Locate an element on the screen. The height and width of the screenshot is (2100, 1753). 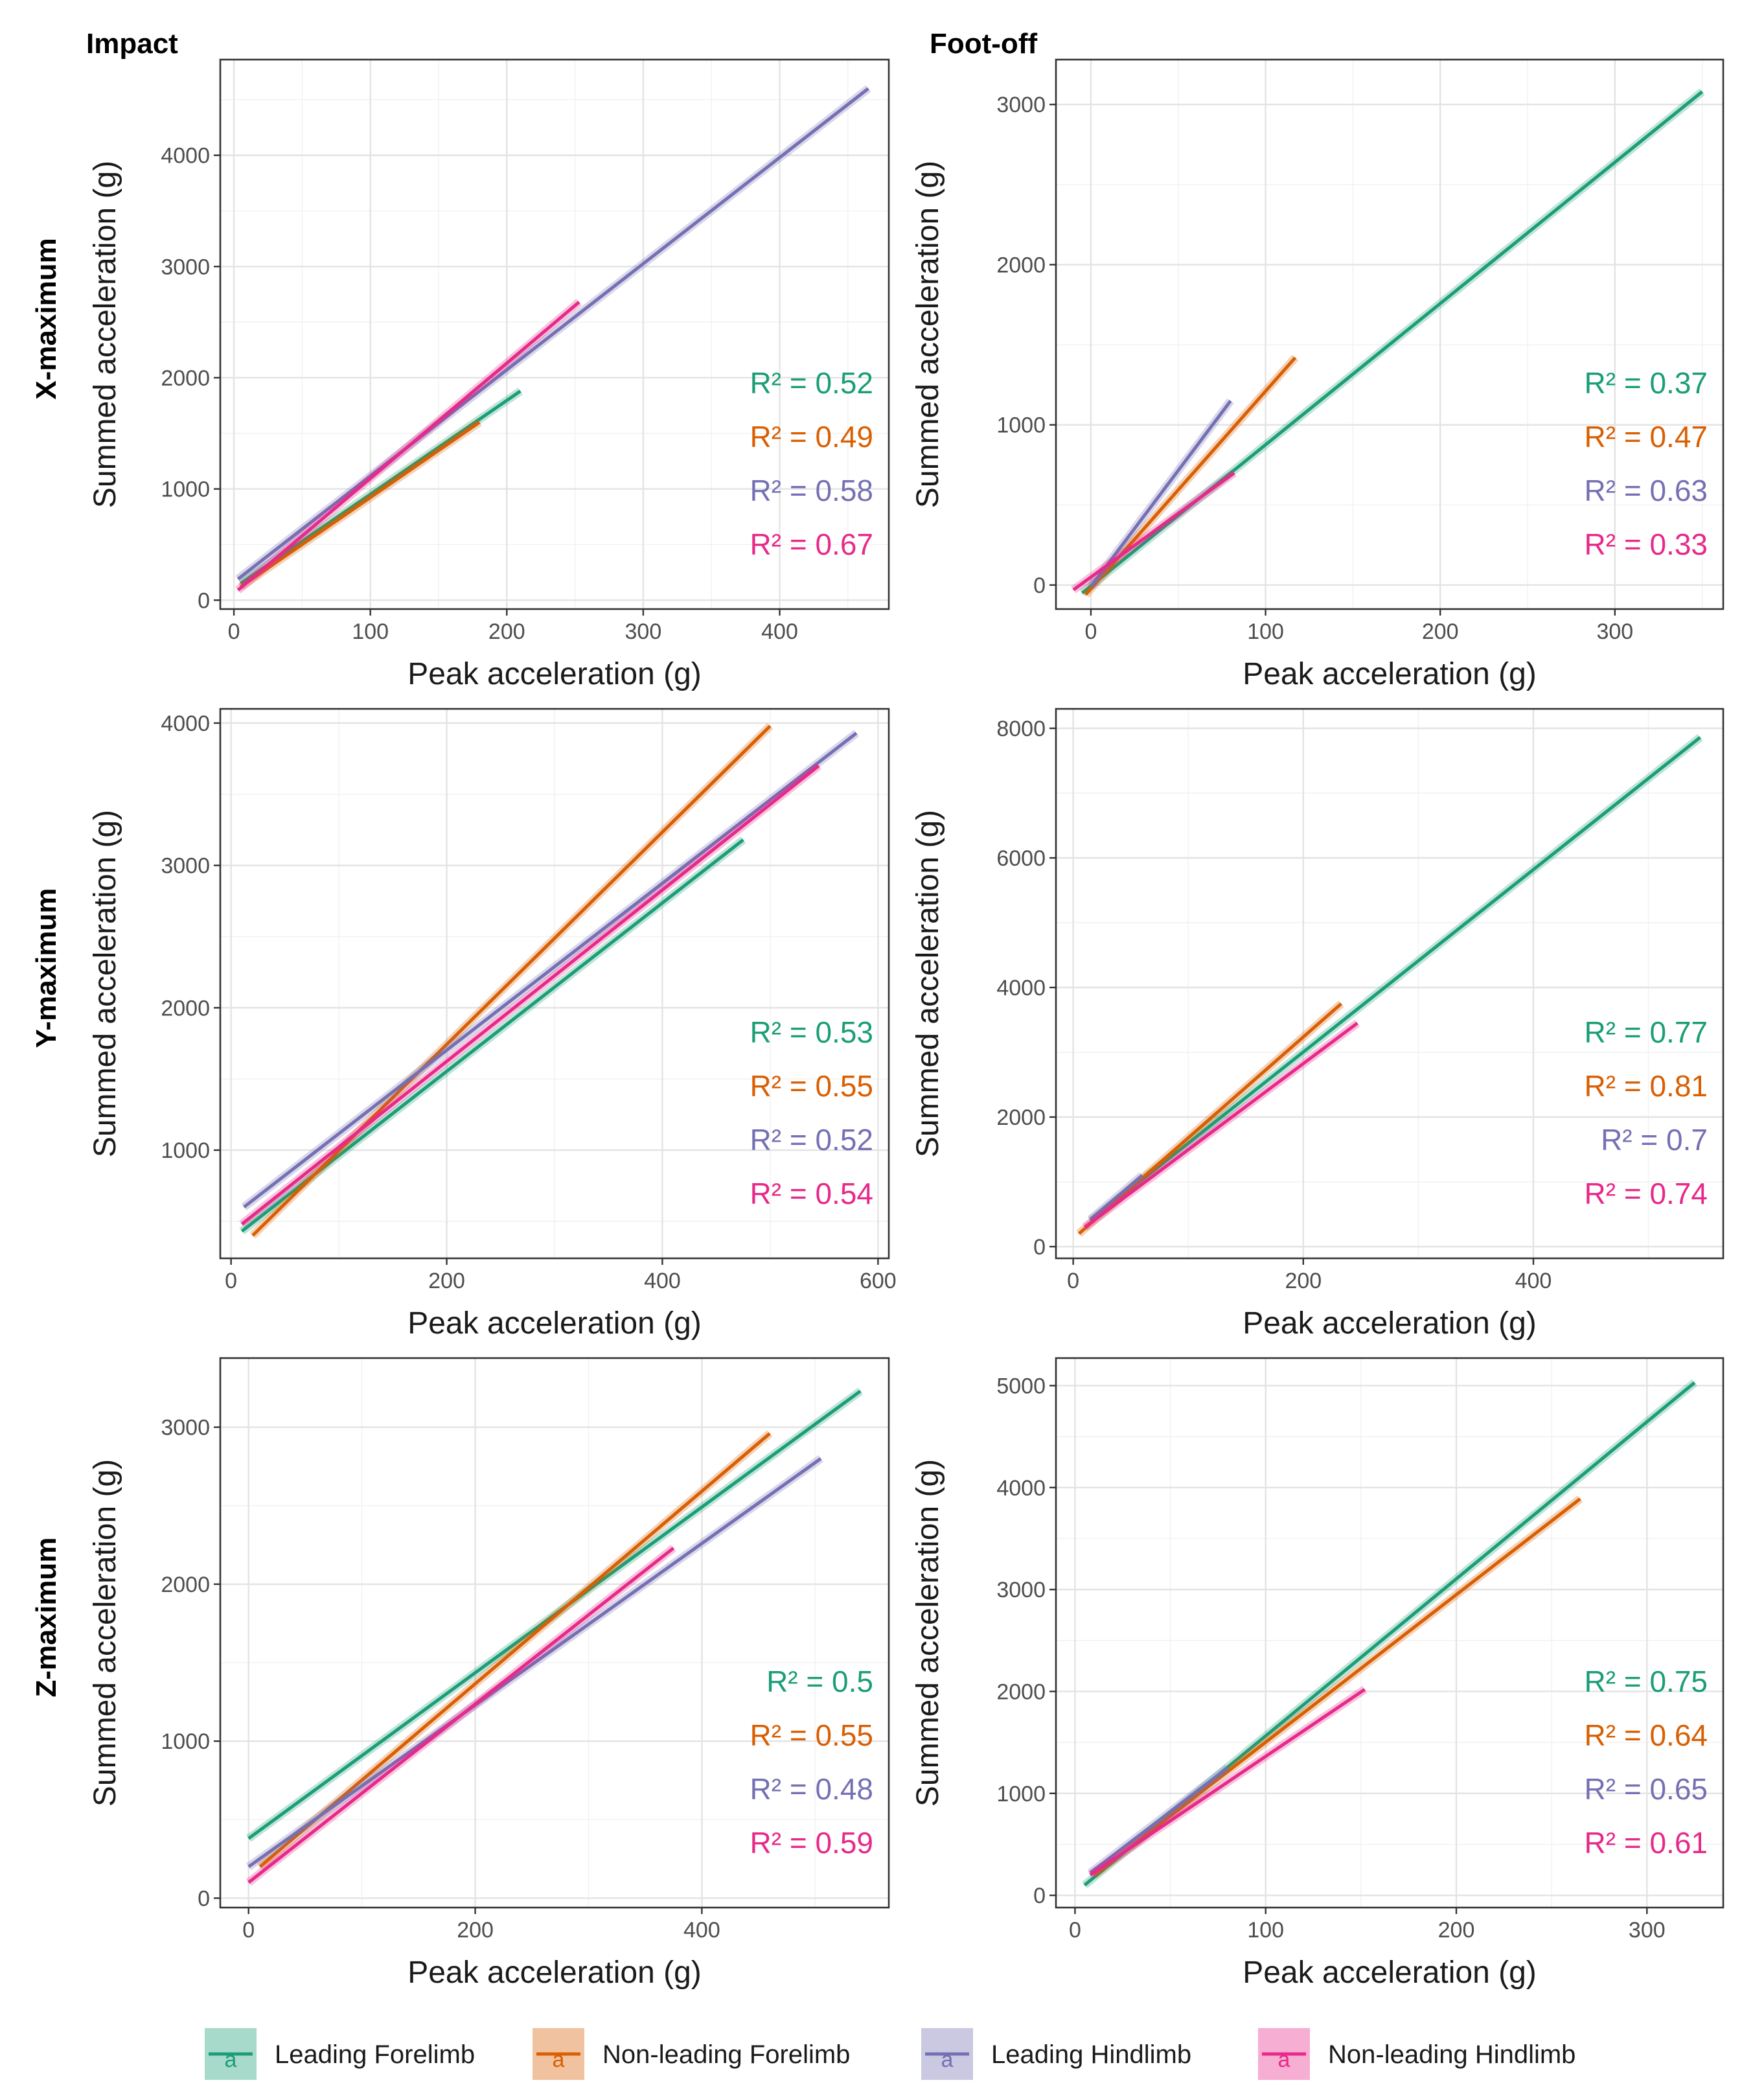
legend-label: Non-leading Hindlimb is located at coordinates (1452, 2054).